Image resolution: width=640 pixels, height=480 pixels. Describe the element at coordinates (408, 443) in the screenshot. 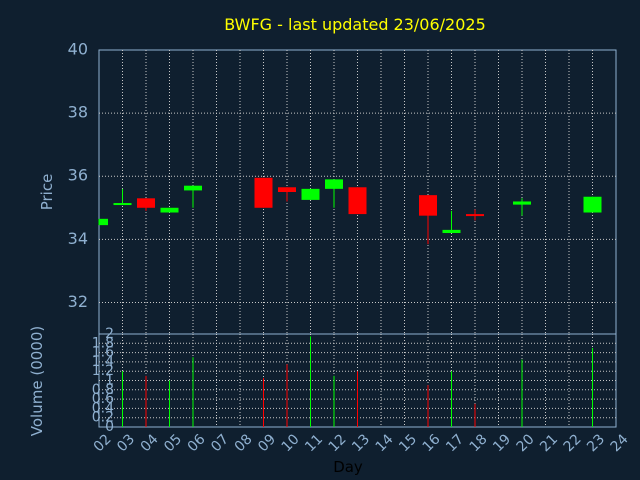

I see `x-tick-label: 15` at that location.